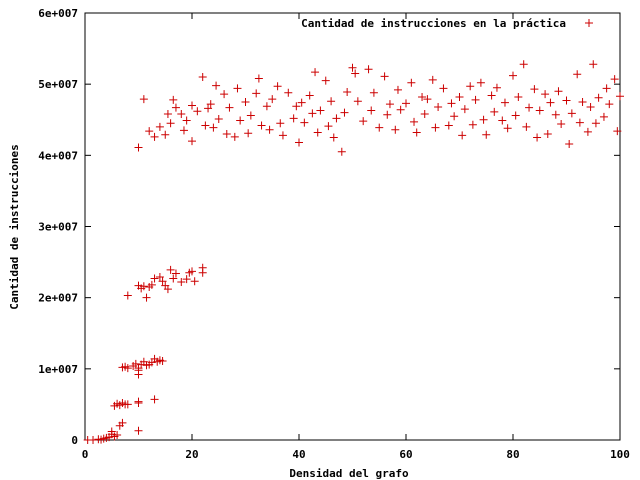 The image size is (640, 480). What do you see at coordinates (58, 84) in the screenshot?
I see `y-tick-label: 5e+007` at bounding box center [58, 84].